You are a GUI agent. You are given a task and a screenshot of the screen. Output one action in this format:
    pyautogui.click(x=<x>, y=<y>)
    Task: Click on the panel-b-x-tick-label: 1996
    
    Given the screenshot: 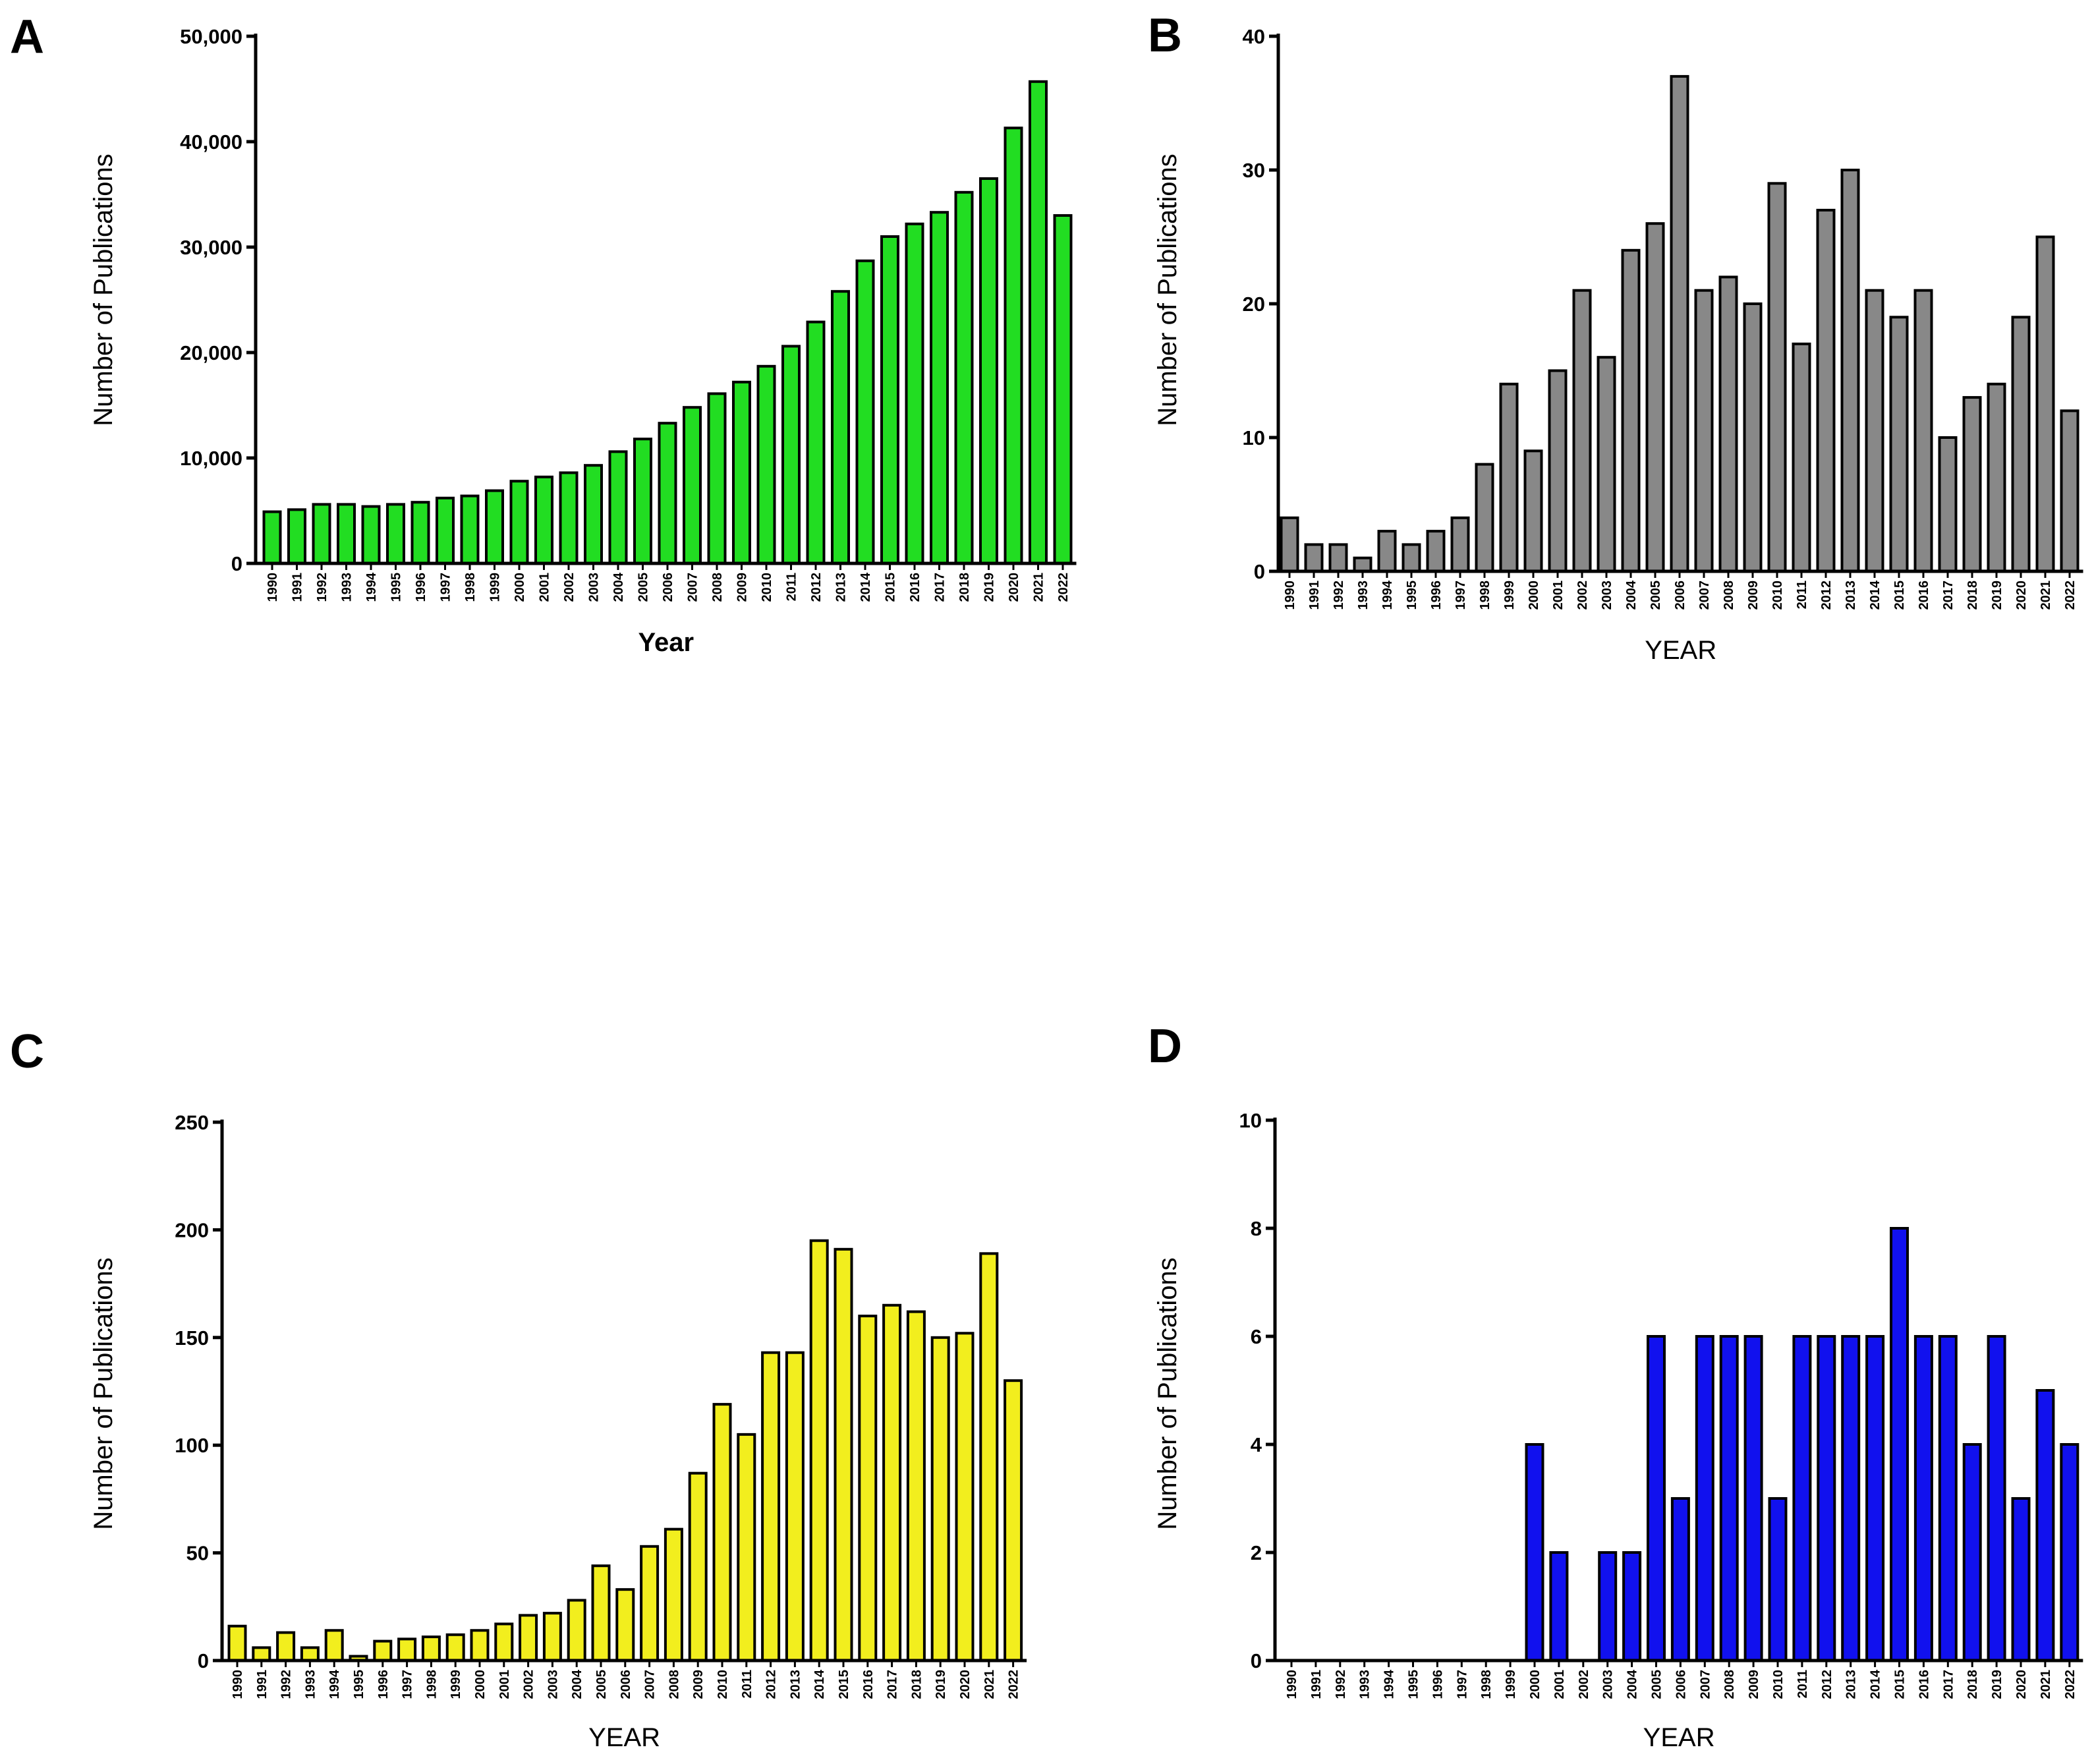 What is the action you would take?
    pyautogui.click(x=1436, y=595)
    